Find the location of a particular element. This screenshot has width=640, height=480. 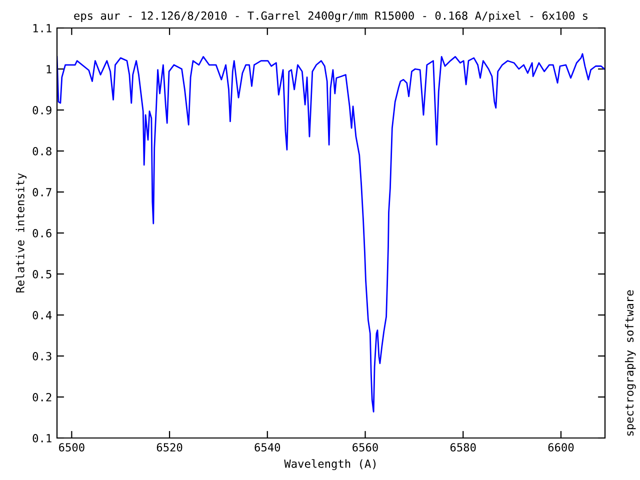

x-tick-label: 6560 is located at coordinates (365, 447).